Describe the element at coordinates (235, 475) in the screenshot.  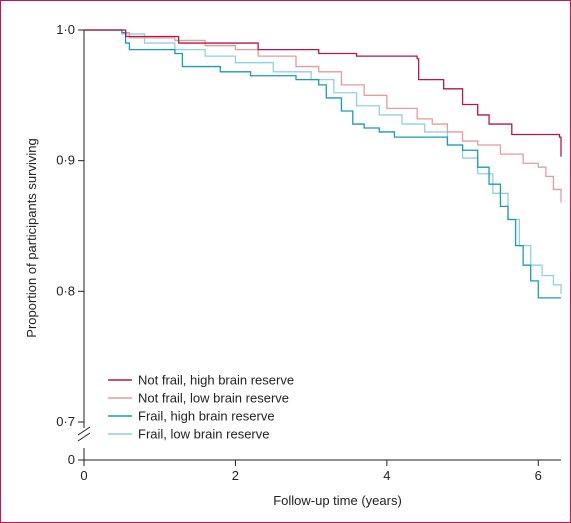
I see `x-tick-label: 2` at that location.